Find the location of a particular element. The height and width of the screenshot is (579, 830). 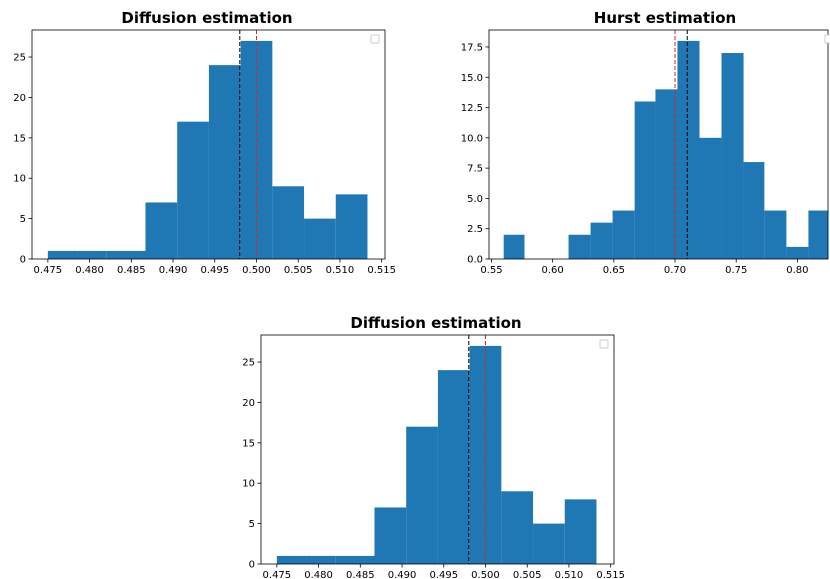

y-tick-label: 15.0 is located at coordinates (472, 78).